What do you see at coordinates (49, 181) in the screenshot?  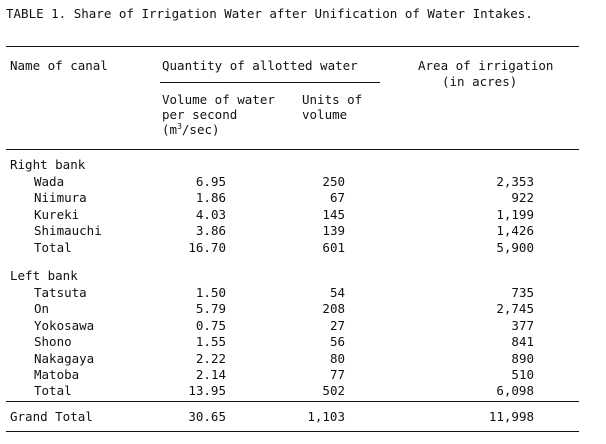 I see `canal-name: Wada` at bounding box center [49, 181].